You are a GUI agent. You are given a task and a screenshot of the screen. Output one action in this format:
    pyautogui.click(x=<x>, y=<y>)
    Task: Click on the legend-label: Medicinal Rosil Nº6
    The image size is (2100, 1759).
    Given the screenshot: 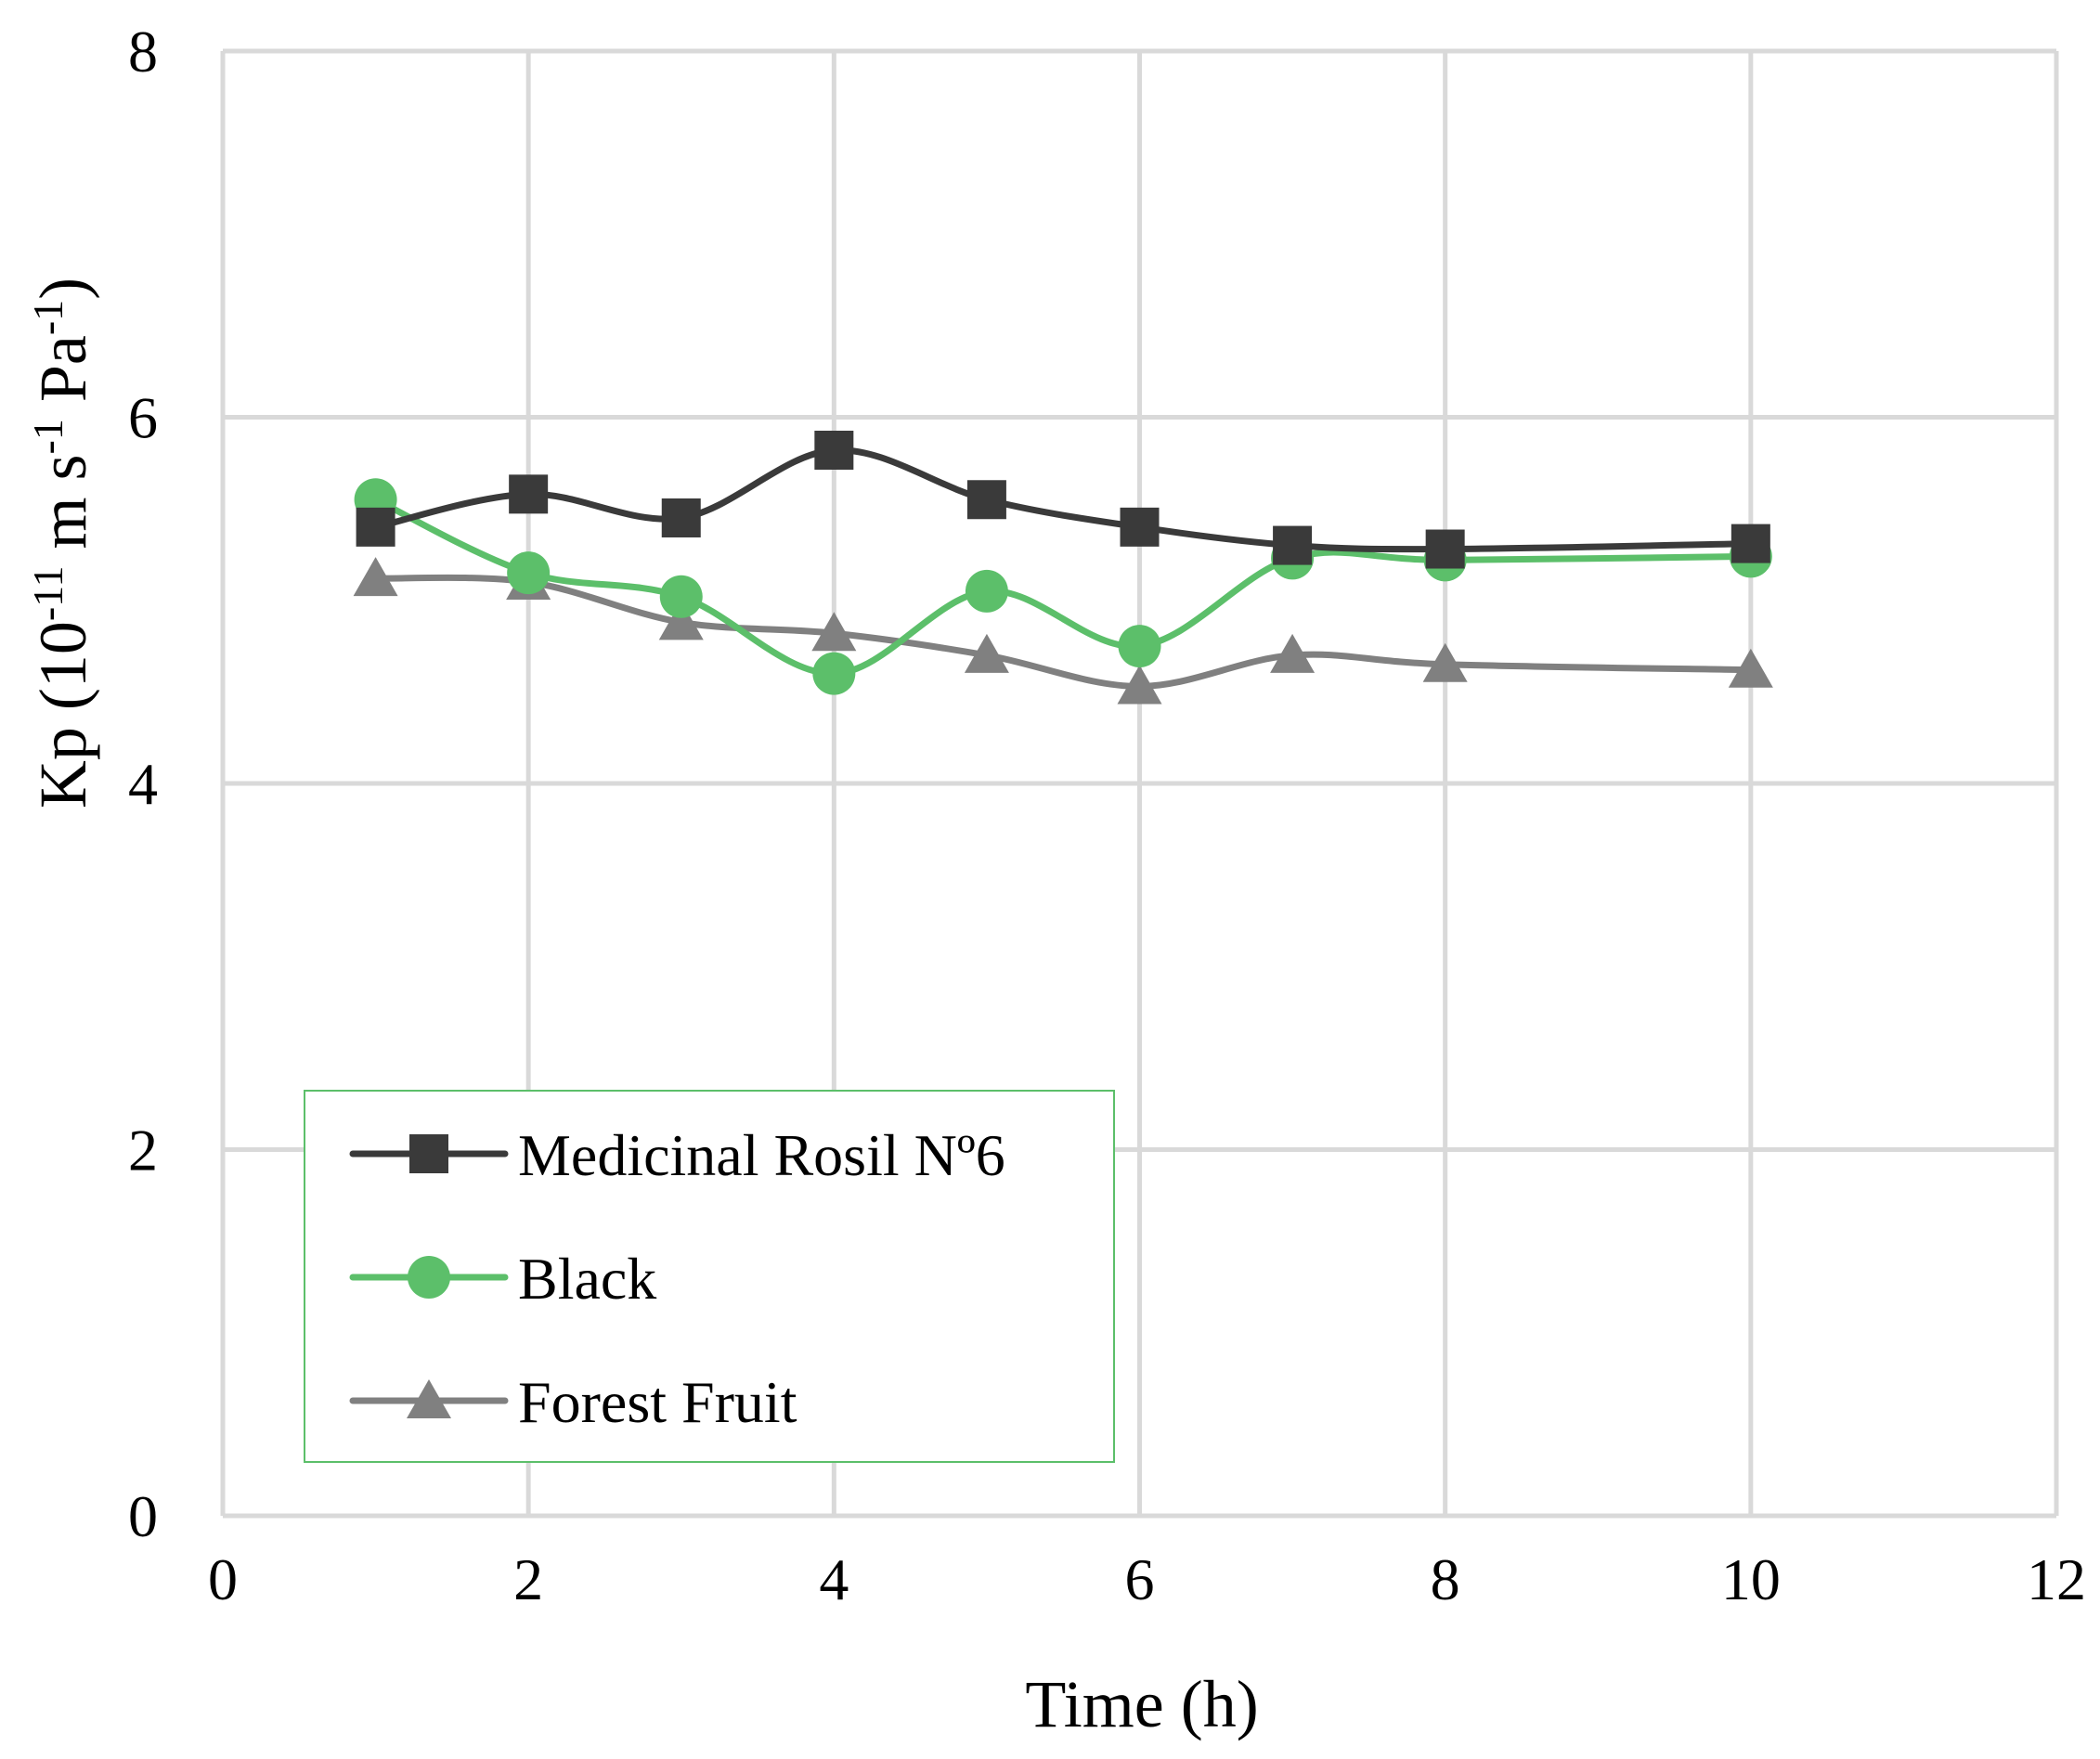 What is the action you would take?
    pyautogui.click(x=762, y=1155)
    